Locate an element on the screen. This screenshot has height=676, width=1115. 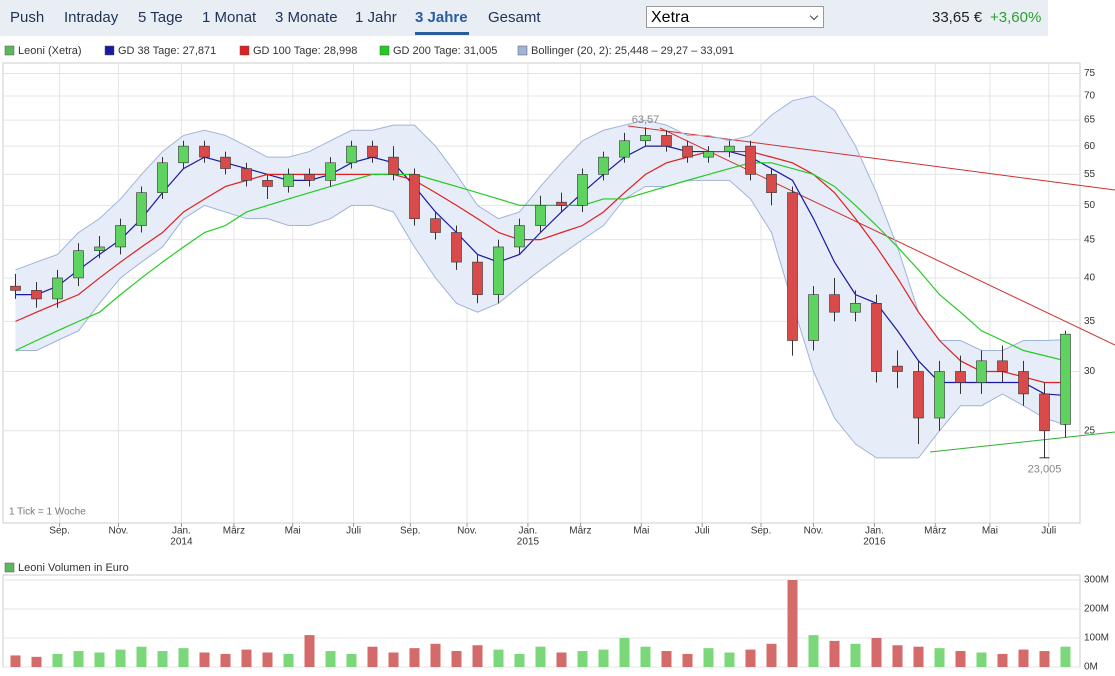
y-tick-label: 70 is located at coordinates (1090, 96).